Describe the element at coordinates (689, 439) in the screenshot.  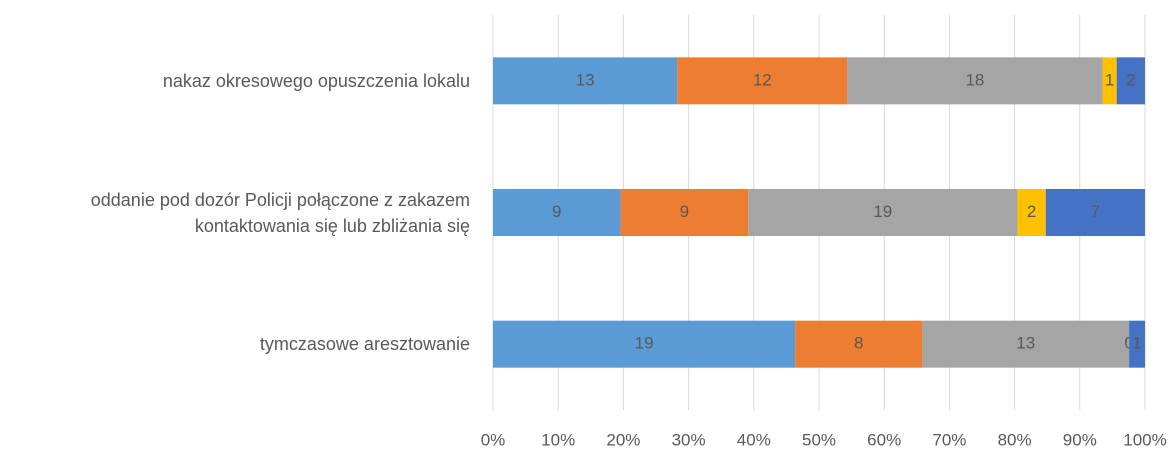
I see `x-tick-label: 30%` at that location.